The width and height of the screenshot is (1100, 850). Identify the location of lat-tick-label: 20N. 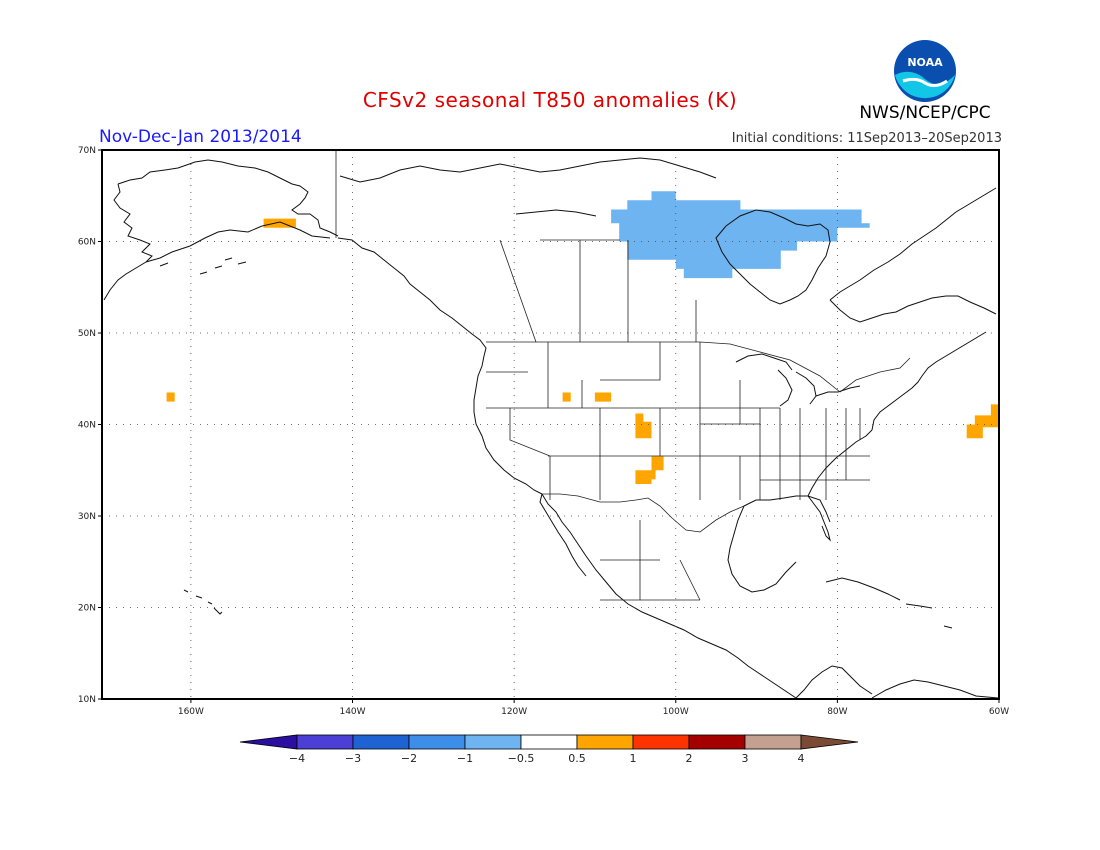
(87, 609).